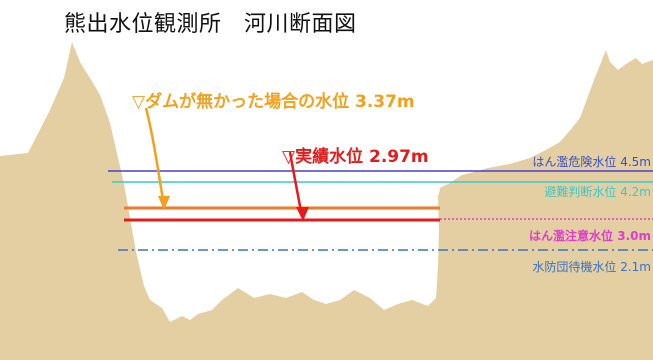 Image resolution: width=653 pixels, height=360 pixels. Describe the element at coordinates (590, 235) in the screenshot. I see `caution-level-label: はん濫注意水位 3.0m` at that location.